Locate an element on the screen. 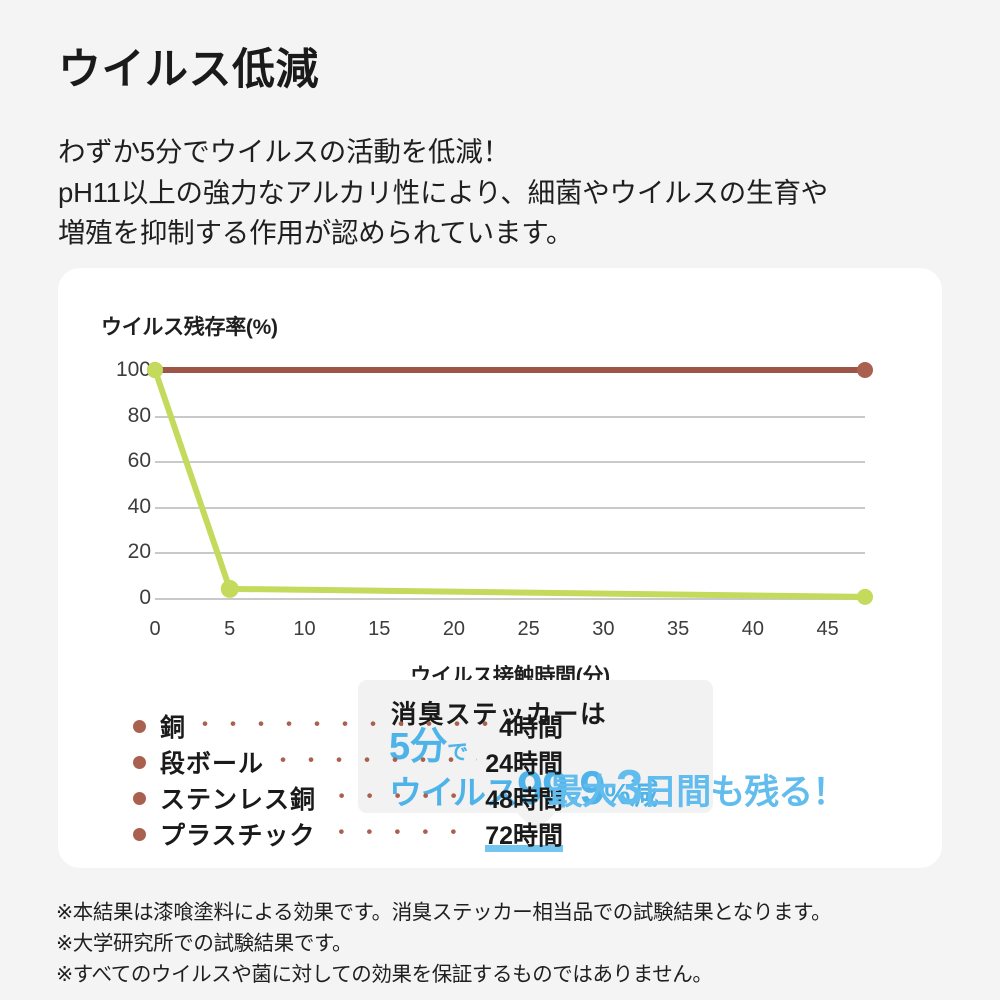 This screenshot has height=1000, width=1000. x-tick-label: 40 is located at coordinates (753, 629).